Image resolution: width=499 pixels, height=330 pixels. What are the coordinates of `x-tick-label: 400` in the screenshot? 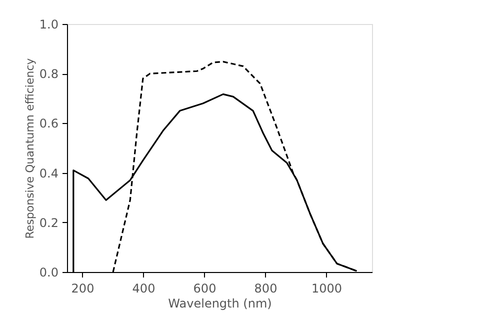 It's located at (144, 289).